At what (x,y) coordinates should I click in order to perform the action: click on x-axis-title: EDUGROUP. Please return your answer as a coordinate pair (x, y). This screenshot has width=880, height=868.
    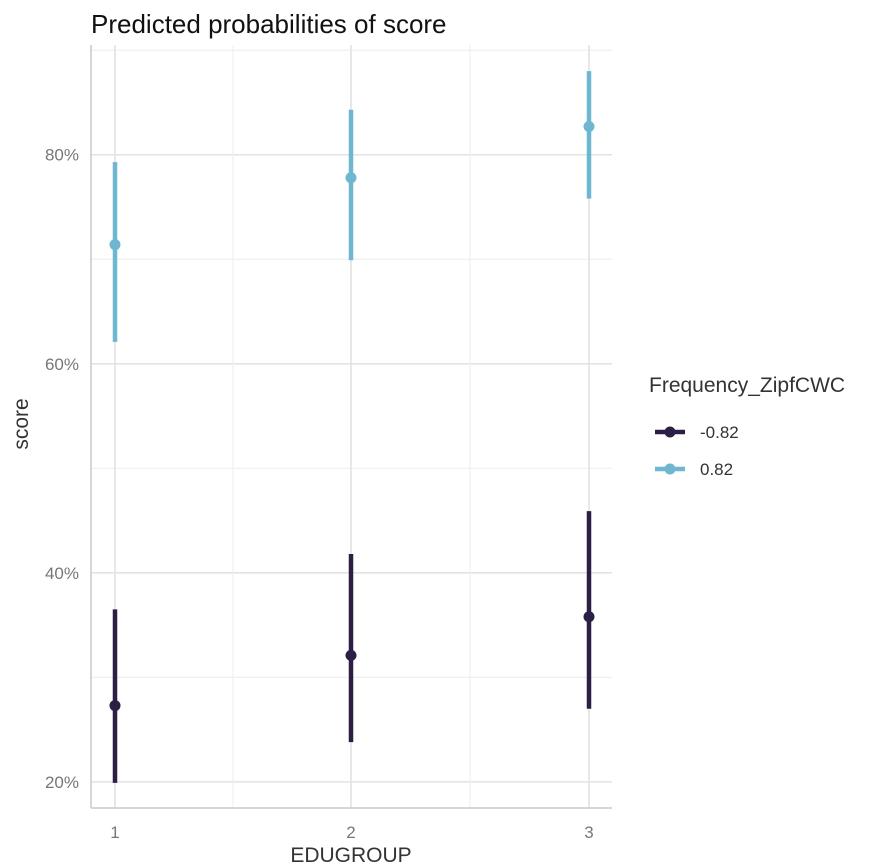
    Looking at the image, I should click on (350, 855).